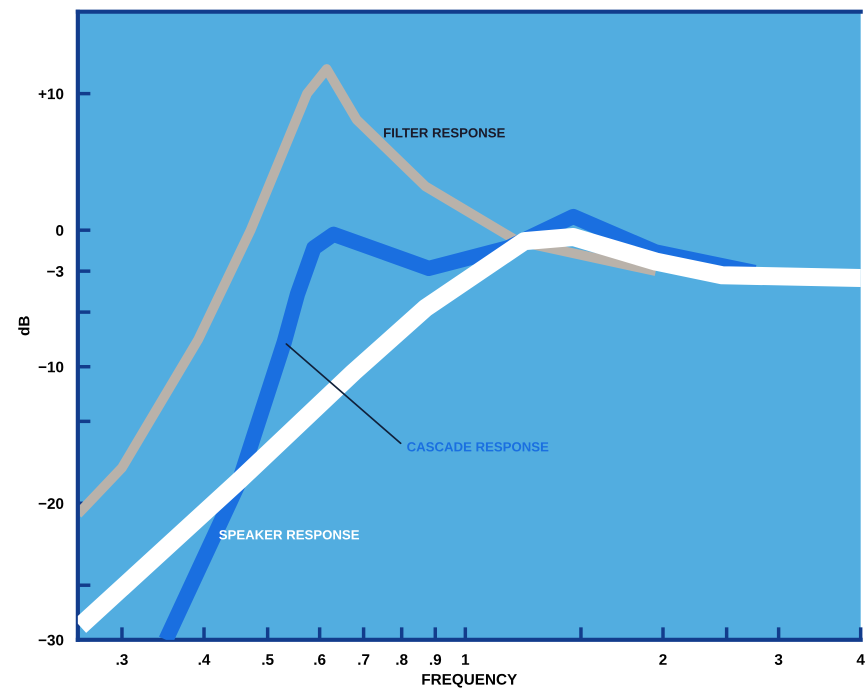 This screenshot has height=688, width=865. I want to click on x-tick-label: .9, so click(436, 659).